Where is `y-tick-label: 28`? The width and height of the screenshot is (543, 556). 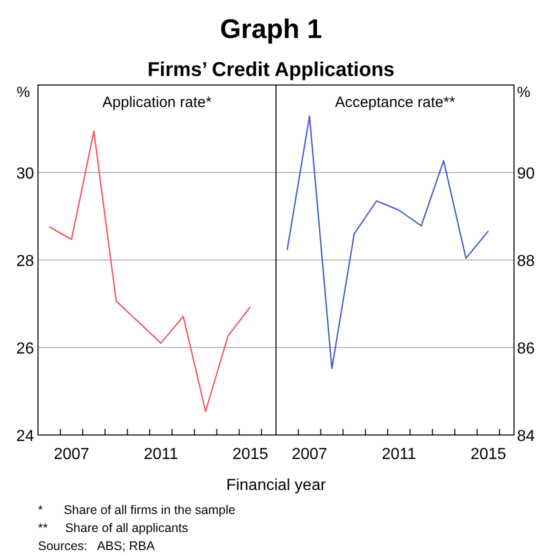
y-tick-label: 28 is located at coordinates (25, 261).